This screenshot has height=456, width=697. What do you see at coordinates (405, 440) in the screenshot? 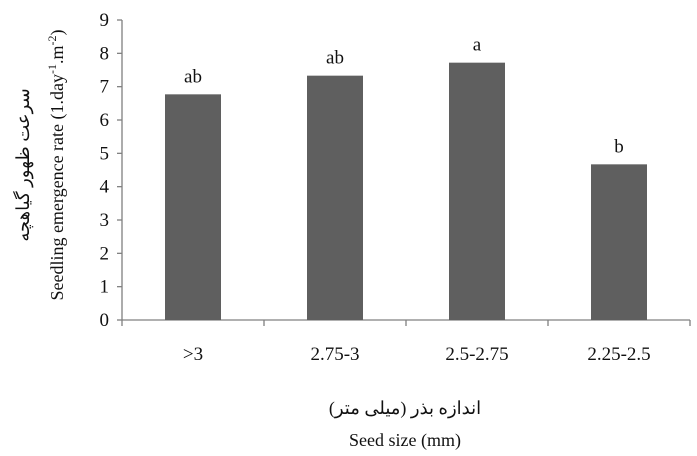
I see `x-axis-title: Seed size (mm)` at bounding box center [405, 440].